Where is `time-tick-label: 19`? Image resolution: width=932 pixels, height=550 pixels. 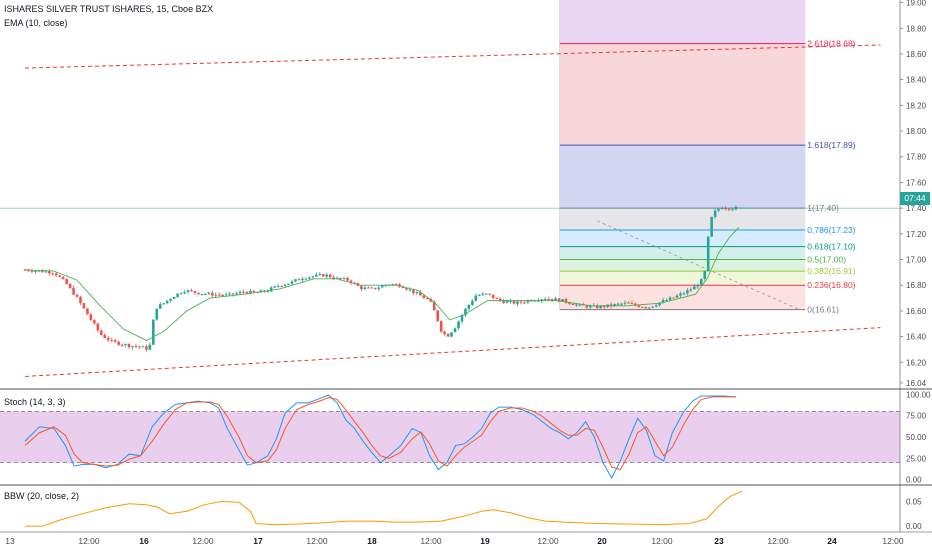
time-tick-label: 19 is located at coordinates (485, 541).